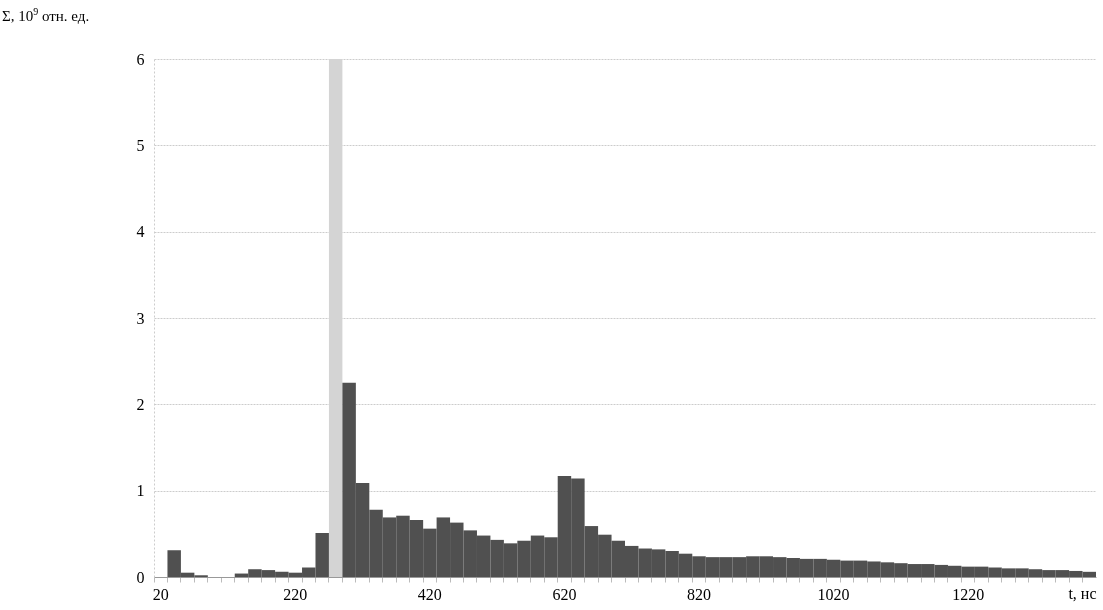 This screenshot has width=1103, height=610. Describe the element at coordinates (140, 491) in the screenshot. I see `y-tick-label: 1` at that location.